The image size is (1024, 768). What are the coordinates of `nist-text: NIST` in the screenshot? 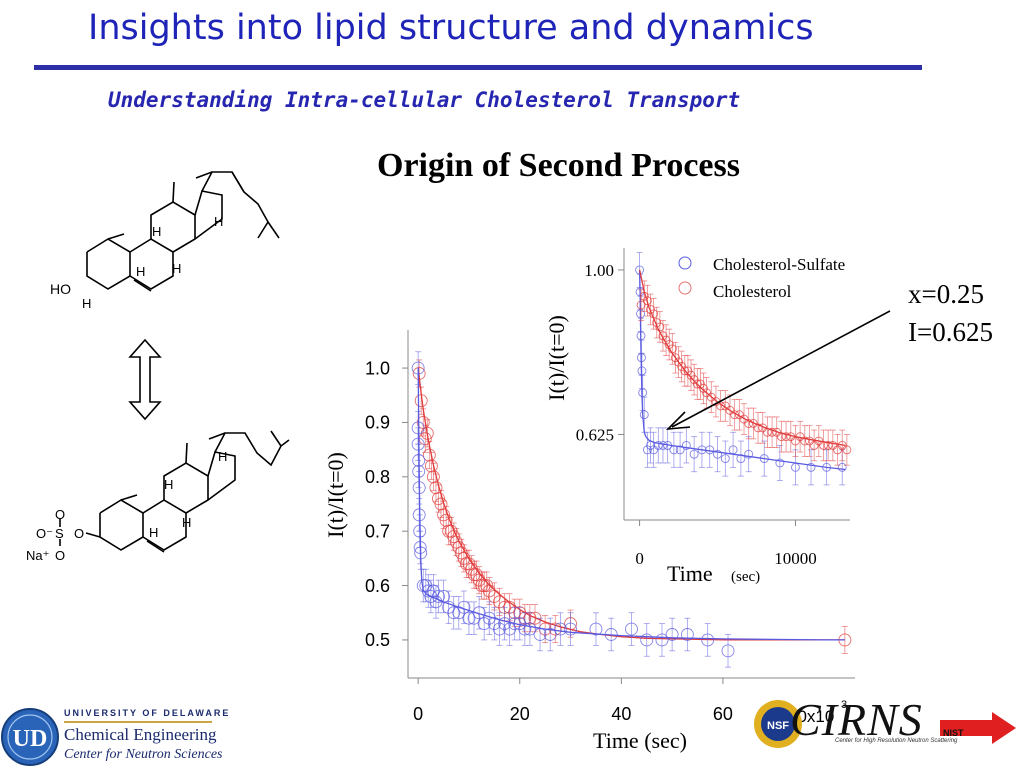 It's located at (953, 733).